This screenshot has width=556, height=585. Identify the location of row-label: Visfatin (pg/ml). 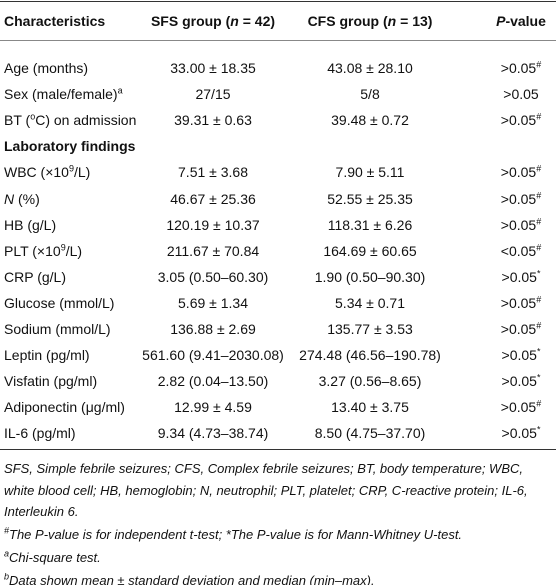
(50, 381).